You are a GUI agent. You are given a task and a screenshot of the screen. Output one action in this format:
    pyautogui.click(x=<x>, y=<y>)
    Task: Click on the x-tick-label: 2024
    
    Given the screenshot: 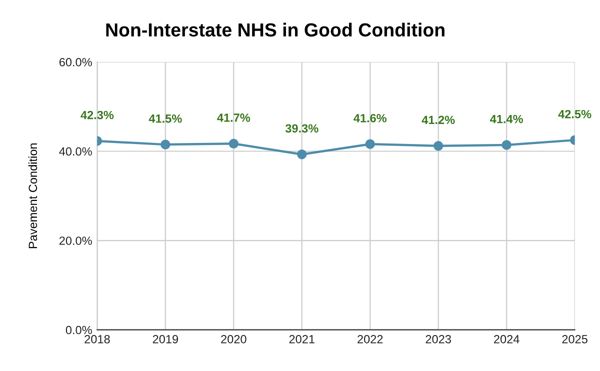 What is the action you would take?
    pyautogui.click(x=507, y=339)
    